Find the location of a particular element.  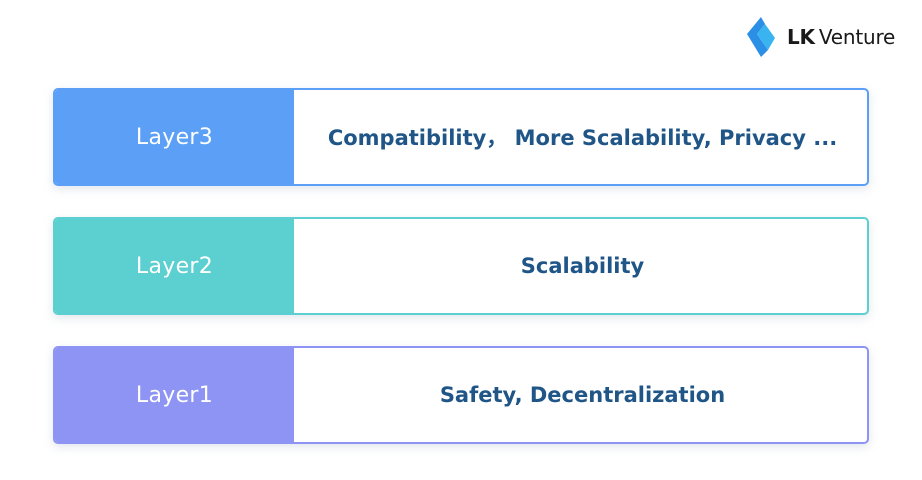

layer3-label: Layer3 is located at coordinates (174, 137).